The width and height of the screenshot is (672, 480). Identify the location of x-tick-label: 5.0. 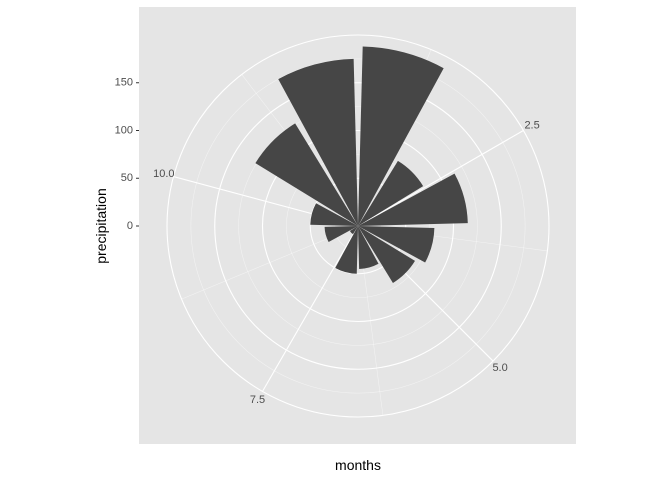
(499, 368).